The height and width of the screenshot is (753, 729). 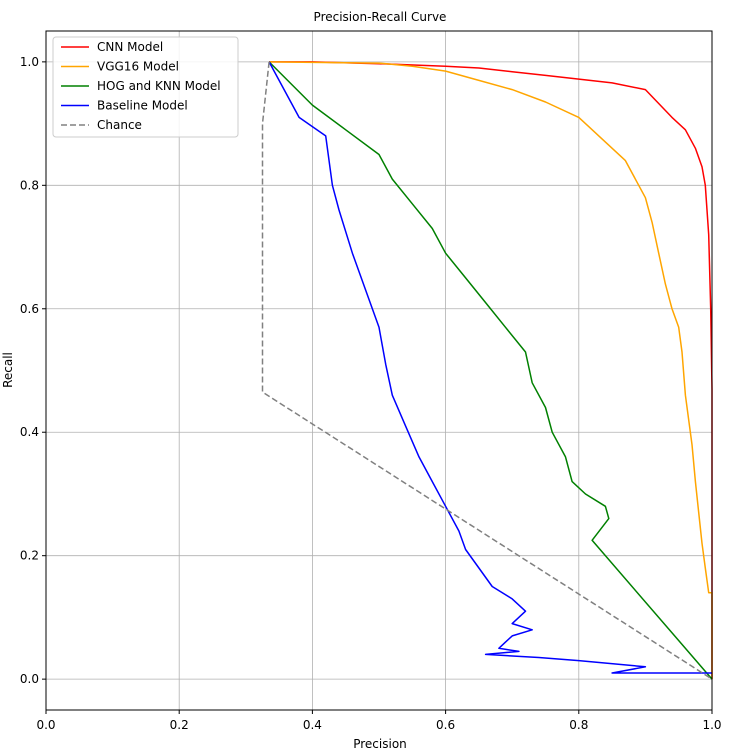 I want to click on y-tick-label: 0.0, so click(x=29, y=679).